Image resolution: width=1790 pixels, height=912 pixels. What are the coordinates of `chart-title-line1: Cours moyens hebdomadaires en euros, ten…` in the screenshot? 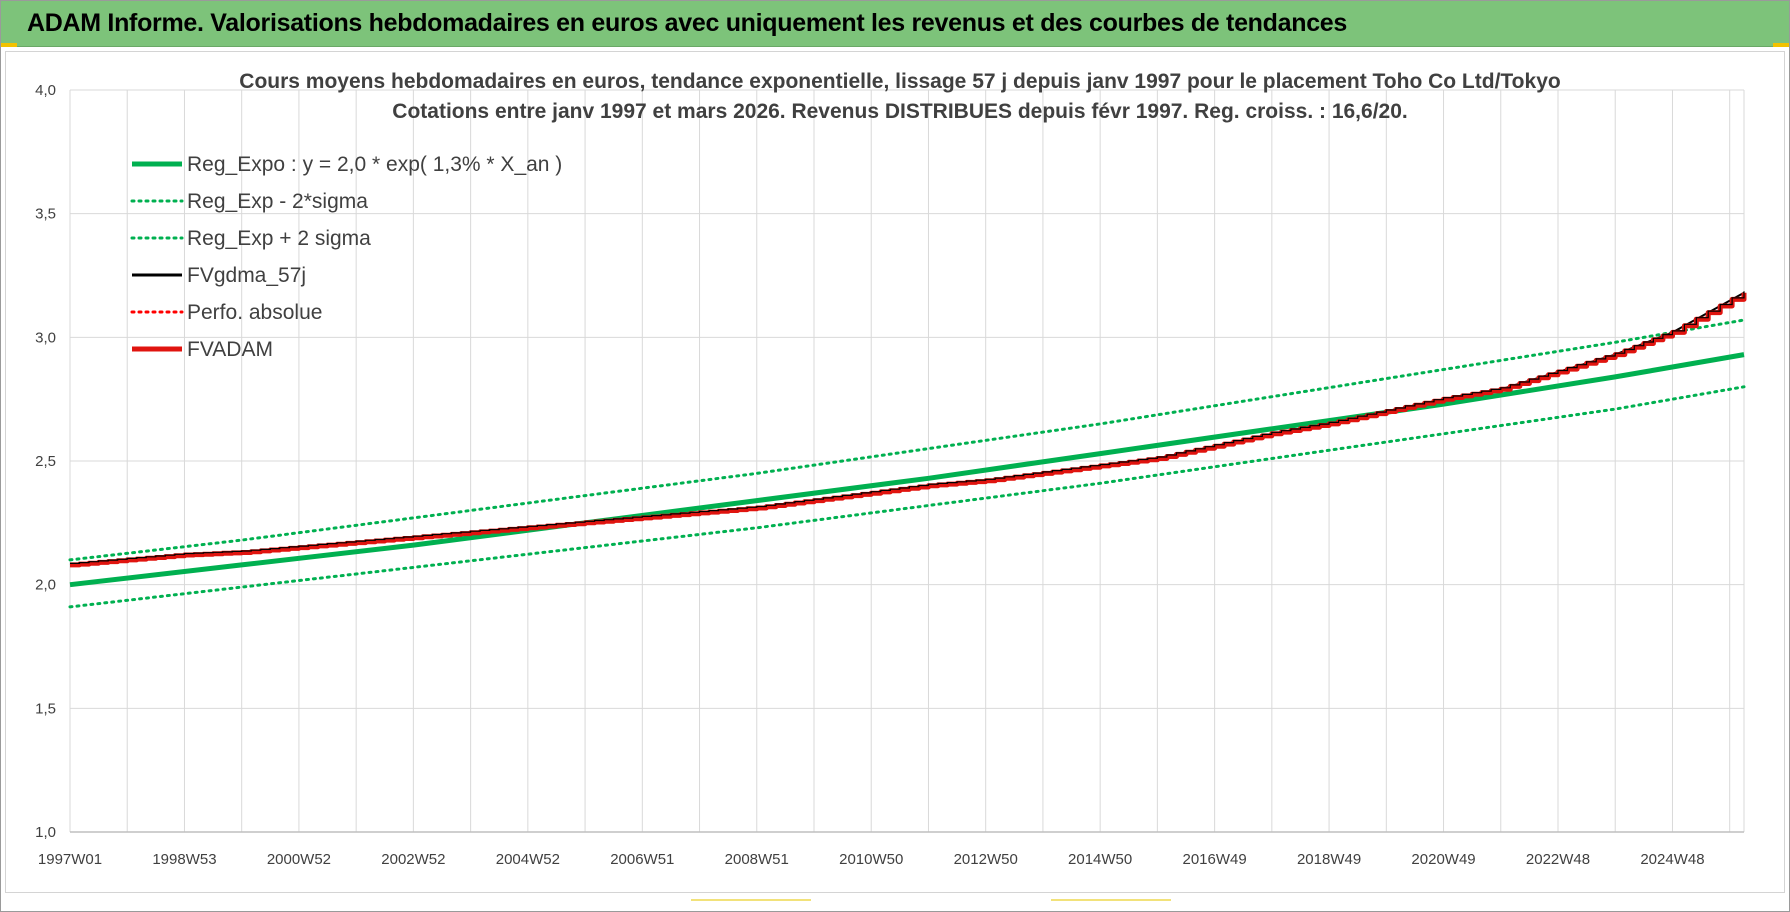 It's located at (899, 81).